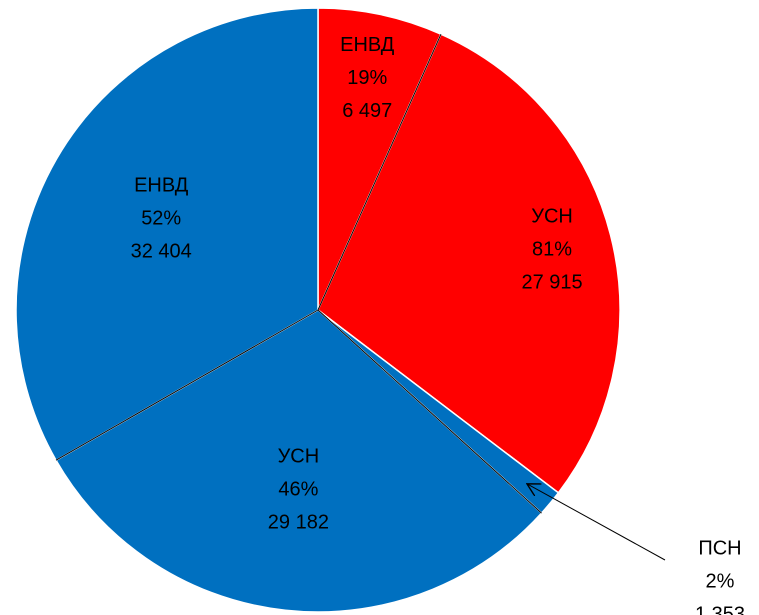  Describe the element at coordinates (720, 581) in the screenshot. I see `slice-percent: 2%` at that location.